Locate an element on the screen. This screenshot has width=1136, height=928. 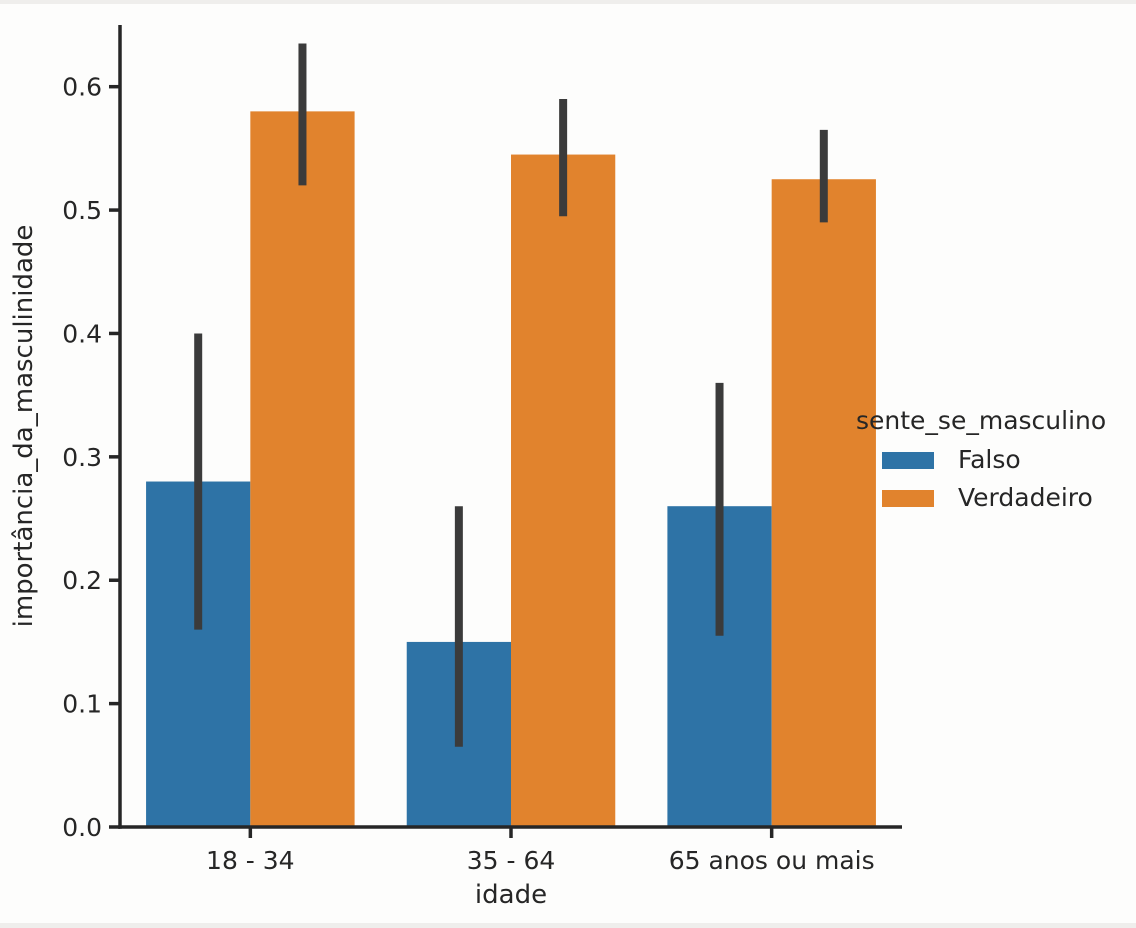
legend-item-falso: Falso is located at coordinates (994, 459).